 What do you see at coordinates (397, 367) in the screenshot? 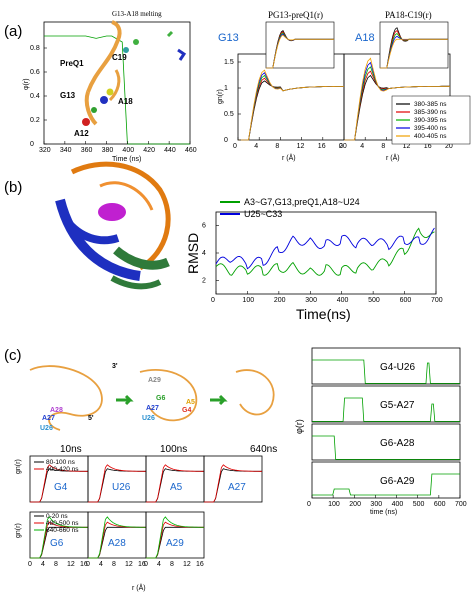
I see `phi-panel-label: G4-U26` at bounding box center [397, 367].